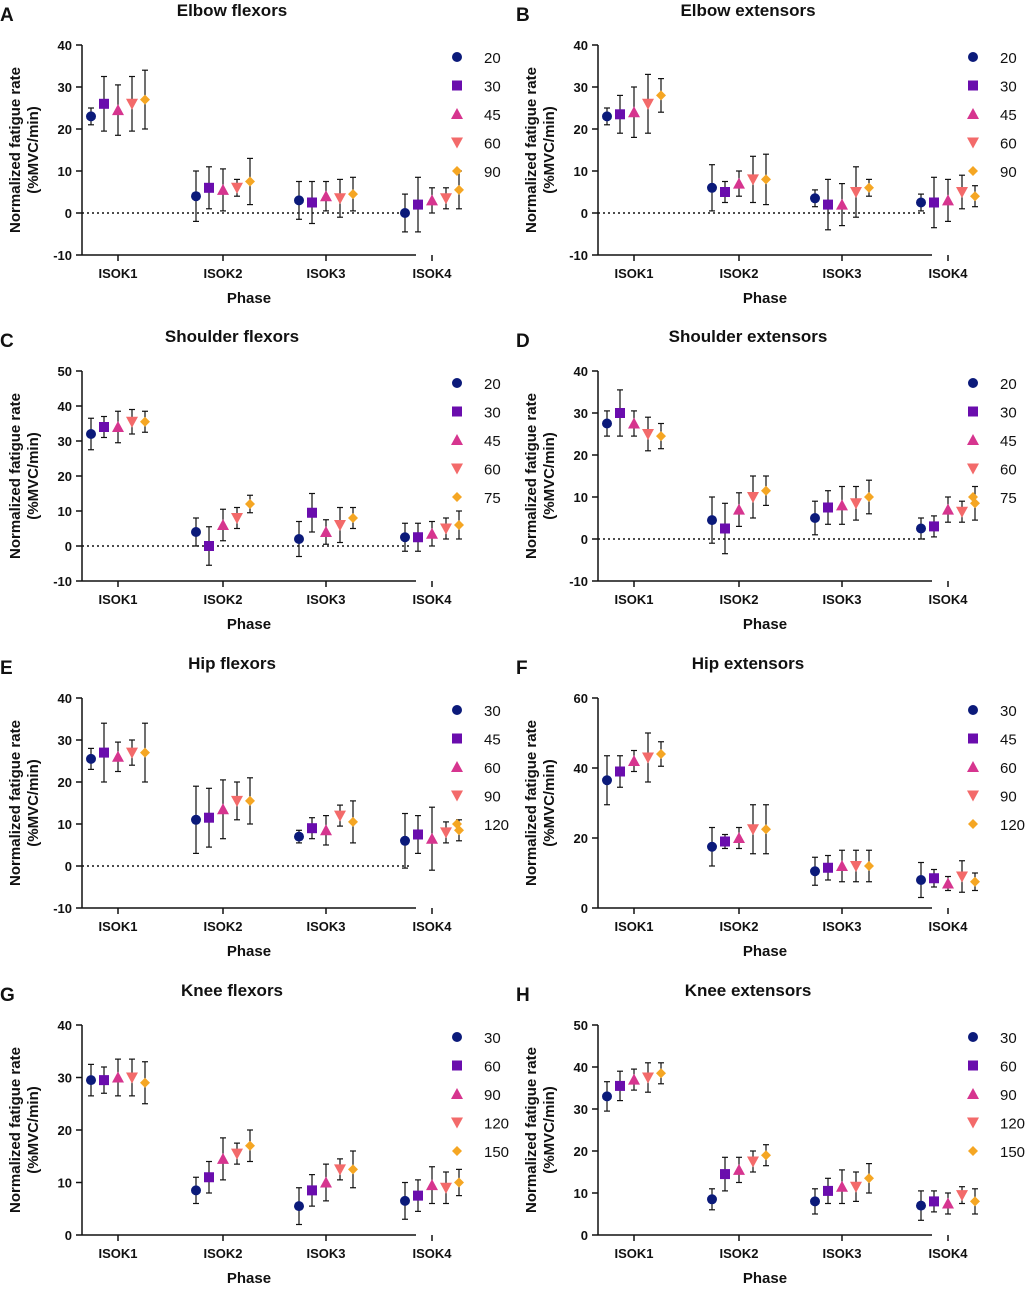  What do you see at coordinates (7, 341) in the screenshot?
I see `panel-letter: C` at bounding box center [7, 341].